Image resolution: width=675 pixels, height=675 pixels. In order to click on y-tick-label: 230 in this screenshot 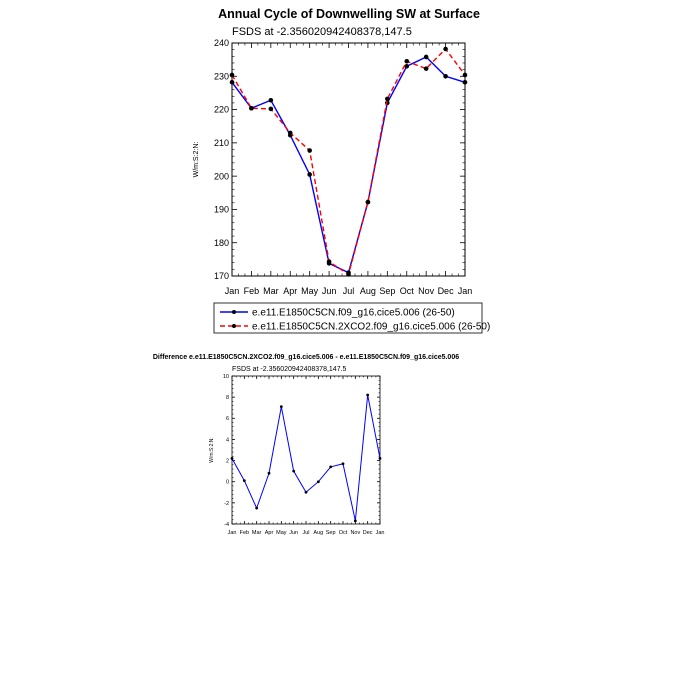, I will do `click(221, 76)`.